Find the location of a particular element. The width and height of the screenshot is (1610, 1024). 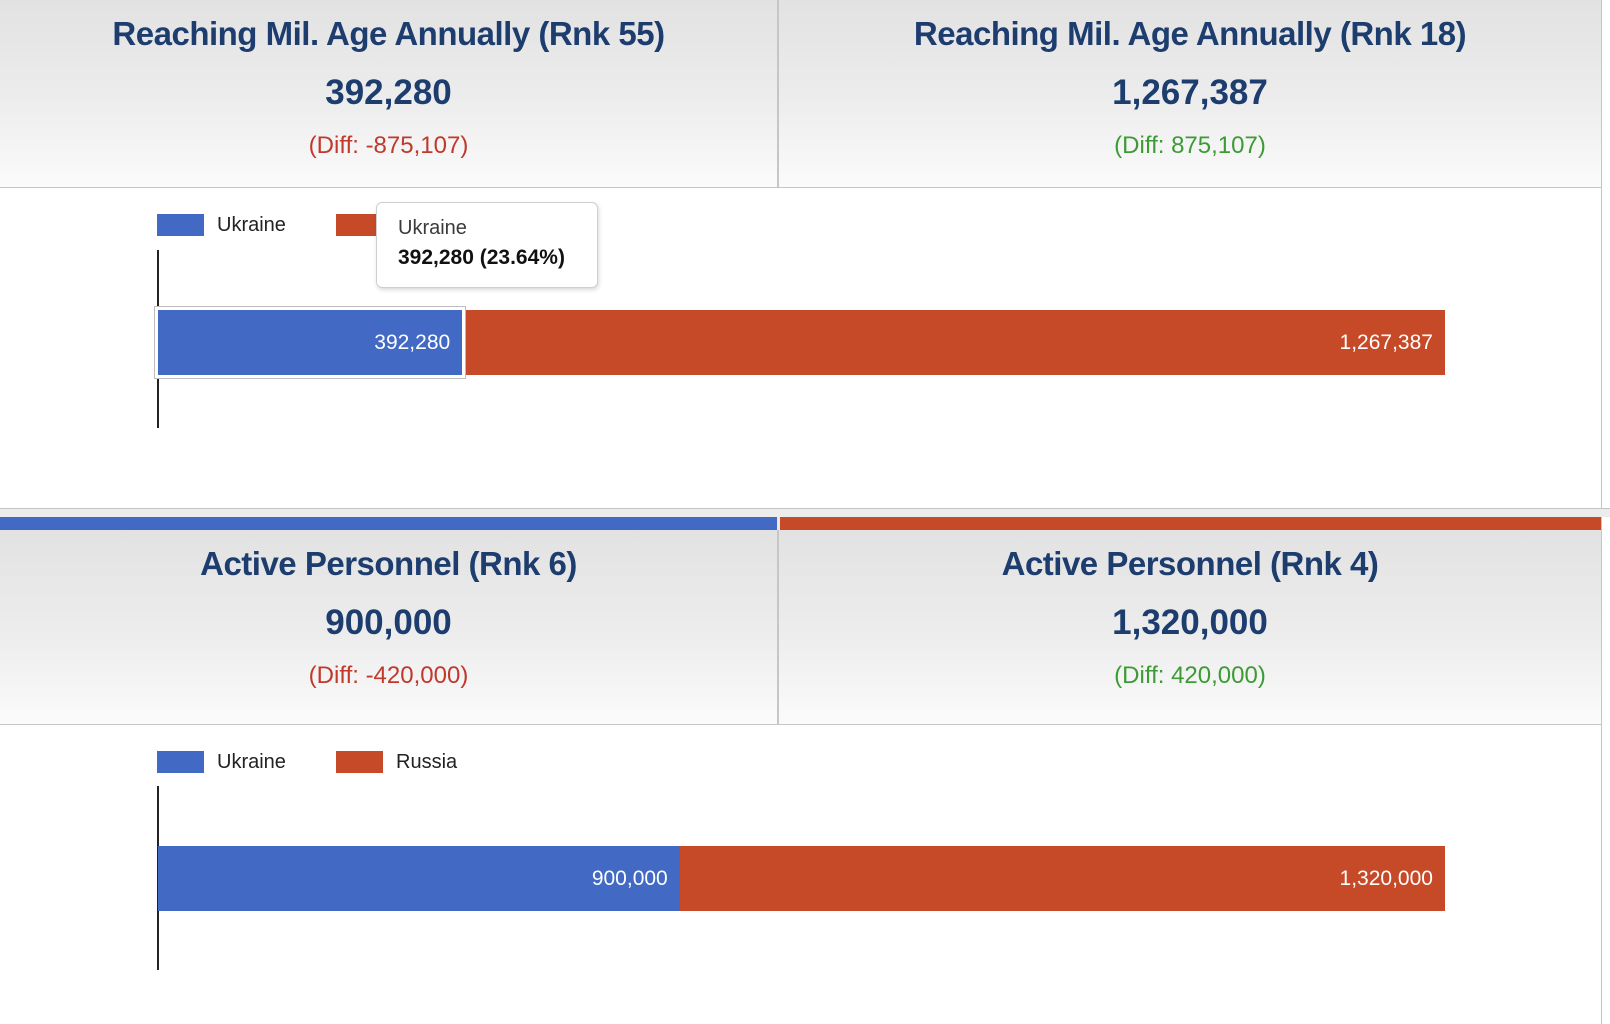

stat-value: 392,280 is located at coordinates (388, 92).